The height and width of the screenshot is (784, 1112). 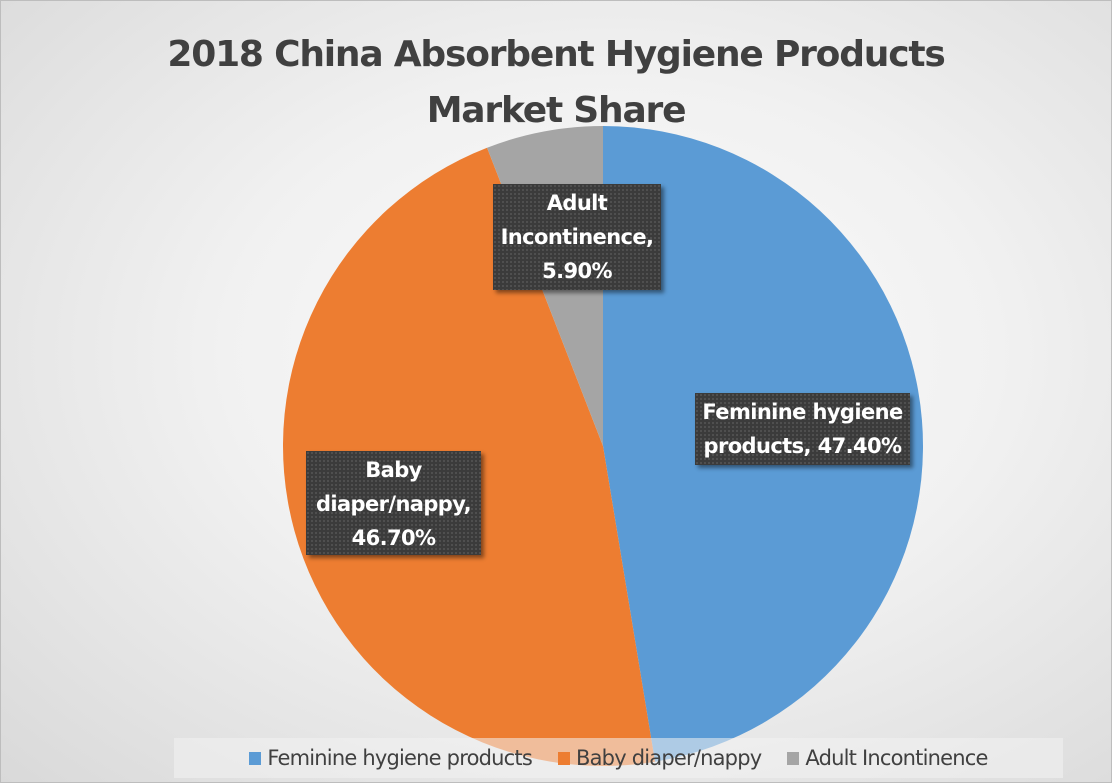 I want to click on data-label-line: diaper/nappy,, so click(x=393, y=504).